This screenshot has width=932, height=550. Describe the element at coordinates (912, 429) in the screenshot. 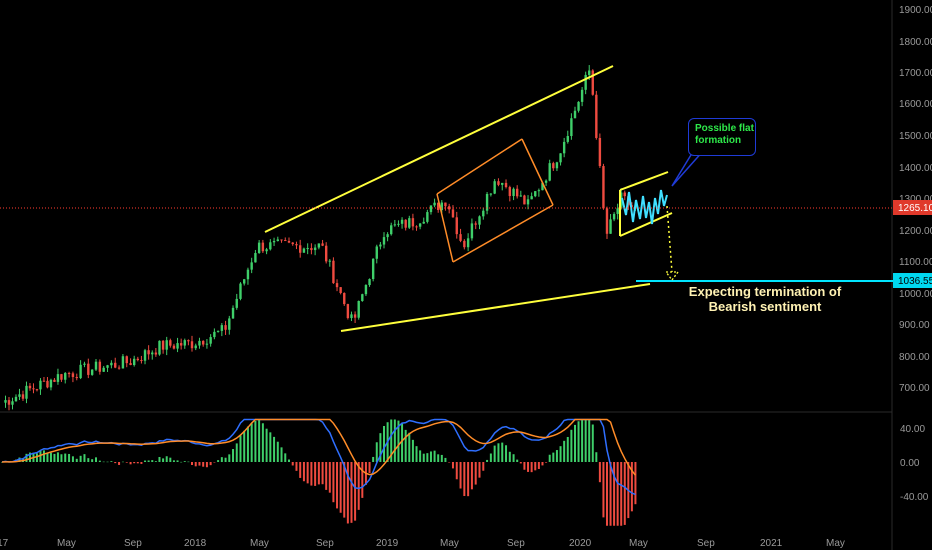

I see `macd-tick: 40.00` at that location.